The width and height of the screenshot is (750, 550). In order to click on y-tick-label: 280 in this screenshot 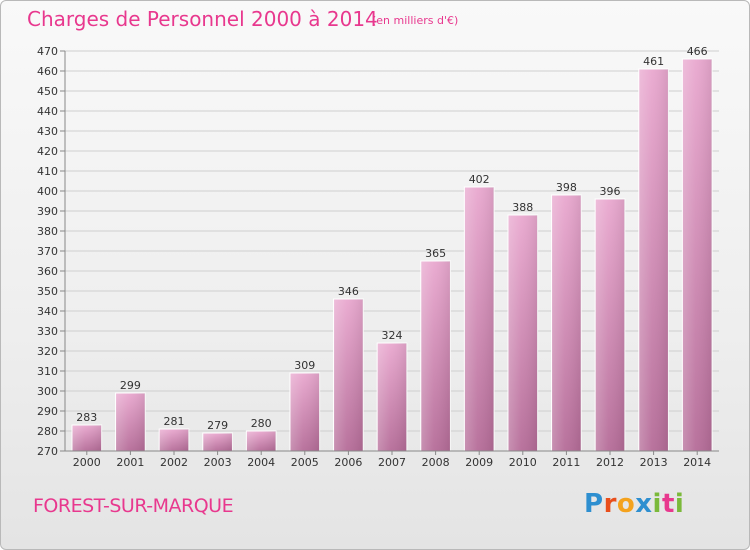, I will do `click(47, 431)`.